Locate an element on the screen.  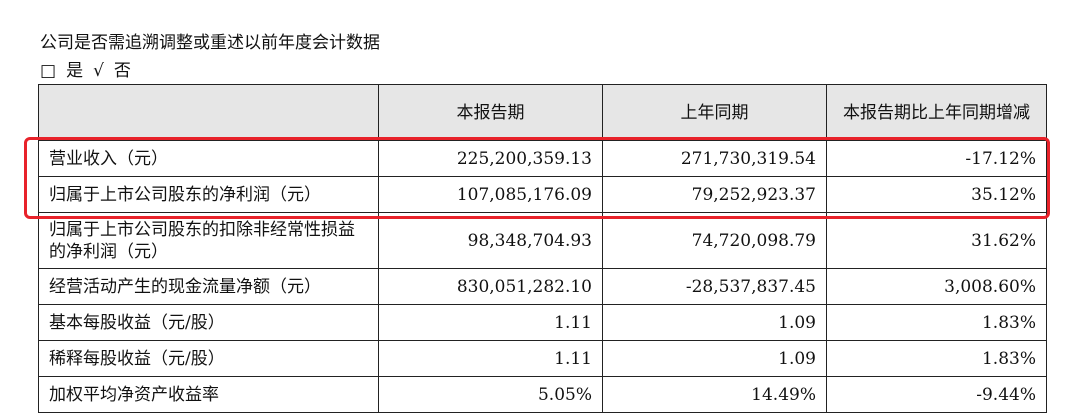
row-label: 经营活动产生的现金流量净额（元） is located at coordinates (208, 286).